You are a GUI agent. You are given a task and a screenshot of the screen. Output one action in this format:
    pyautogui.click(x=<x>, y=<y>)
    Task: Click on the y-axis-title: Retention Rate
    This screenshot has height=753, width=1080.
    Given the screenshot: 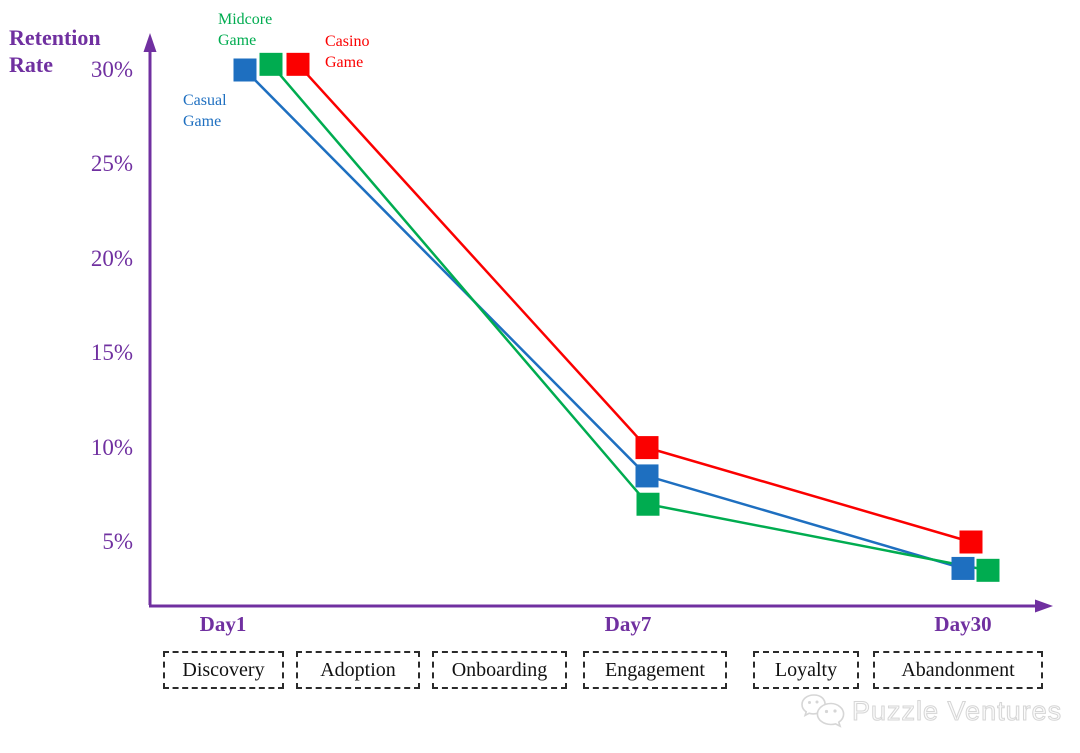 What is the action you would take?
    pyautogui.click(x=69, y=51)
    